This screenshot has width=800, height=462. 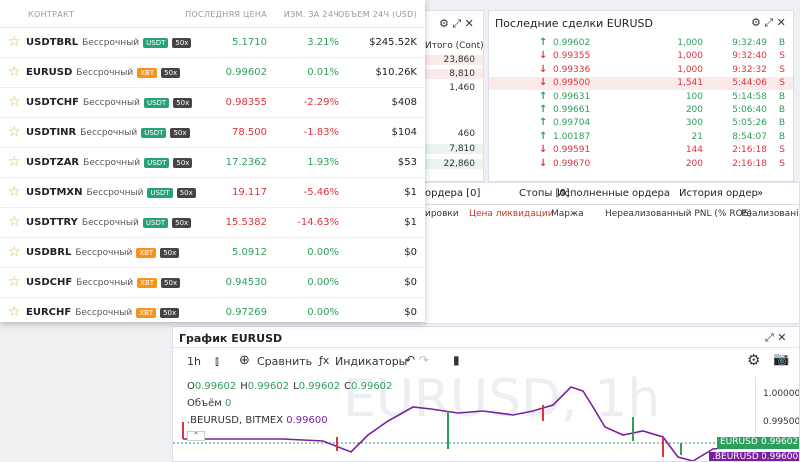 I want to click on column-header: Нереализованный PNL (% ROE), so click(x=678, y=214).